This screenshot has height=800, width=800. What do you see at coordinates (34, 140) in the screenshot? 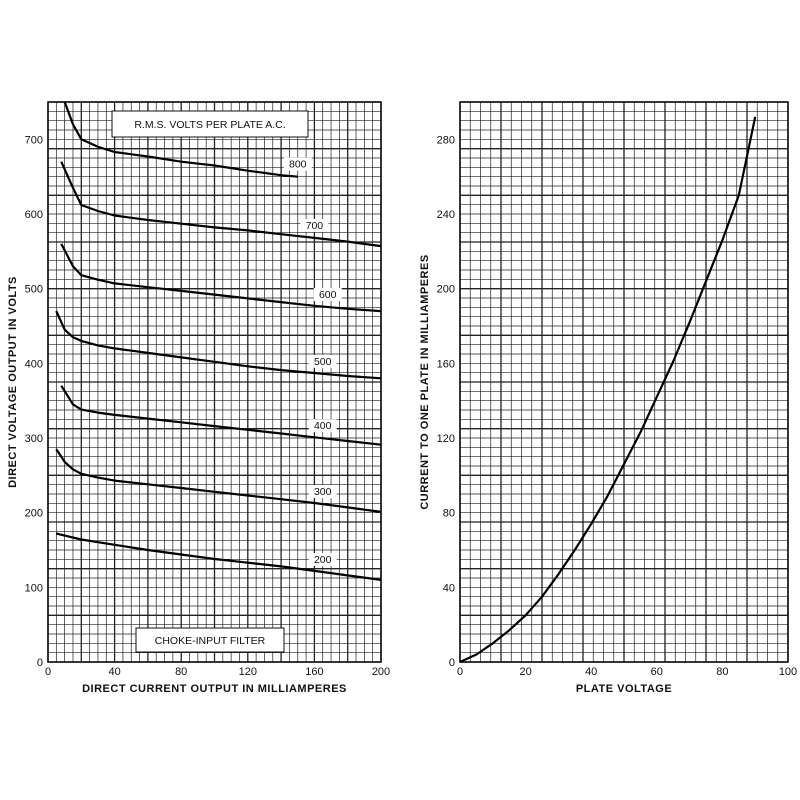
I see `y-tick-label: 700` at bounding box center [34, 140].